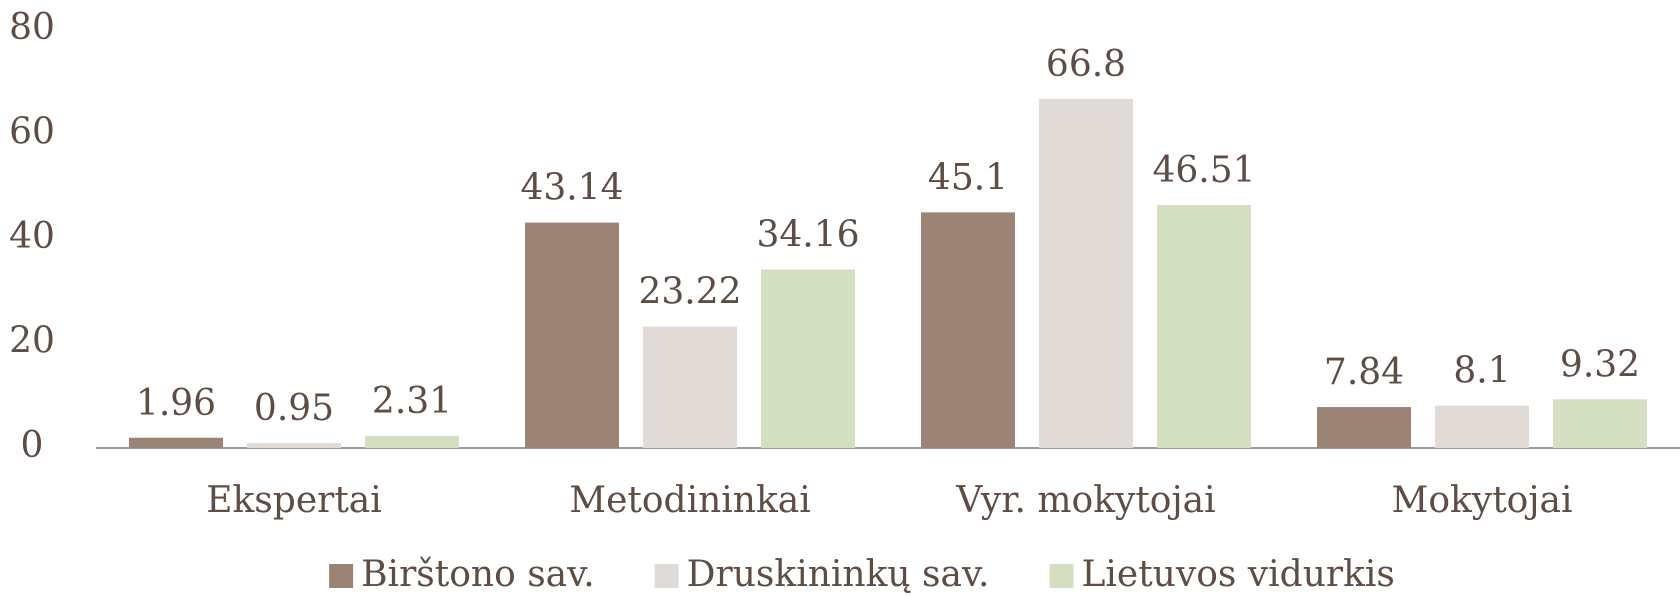 The width and height of the screenshot is (1680, 596). What do you see at coordinates (689, 292) in the screenshot?
I see `data-label: 23.22` at bounding box center [689, 292].